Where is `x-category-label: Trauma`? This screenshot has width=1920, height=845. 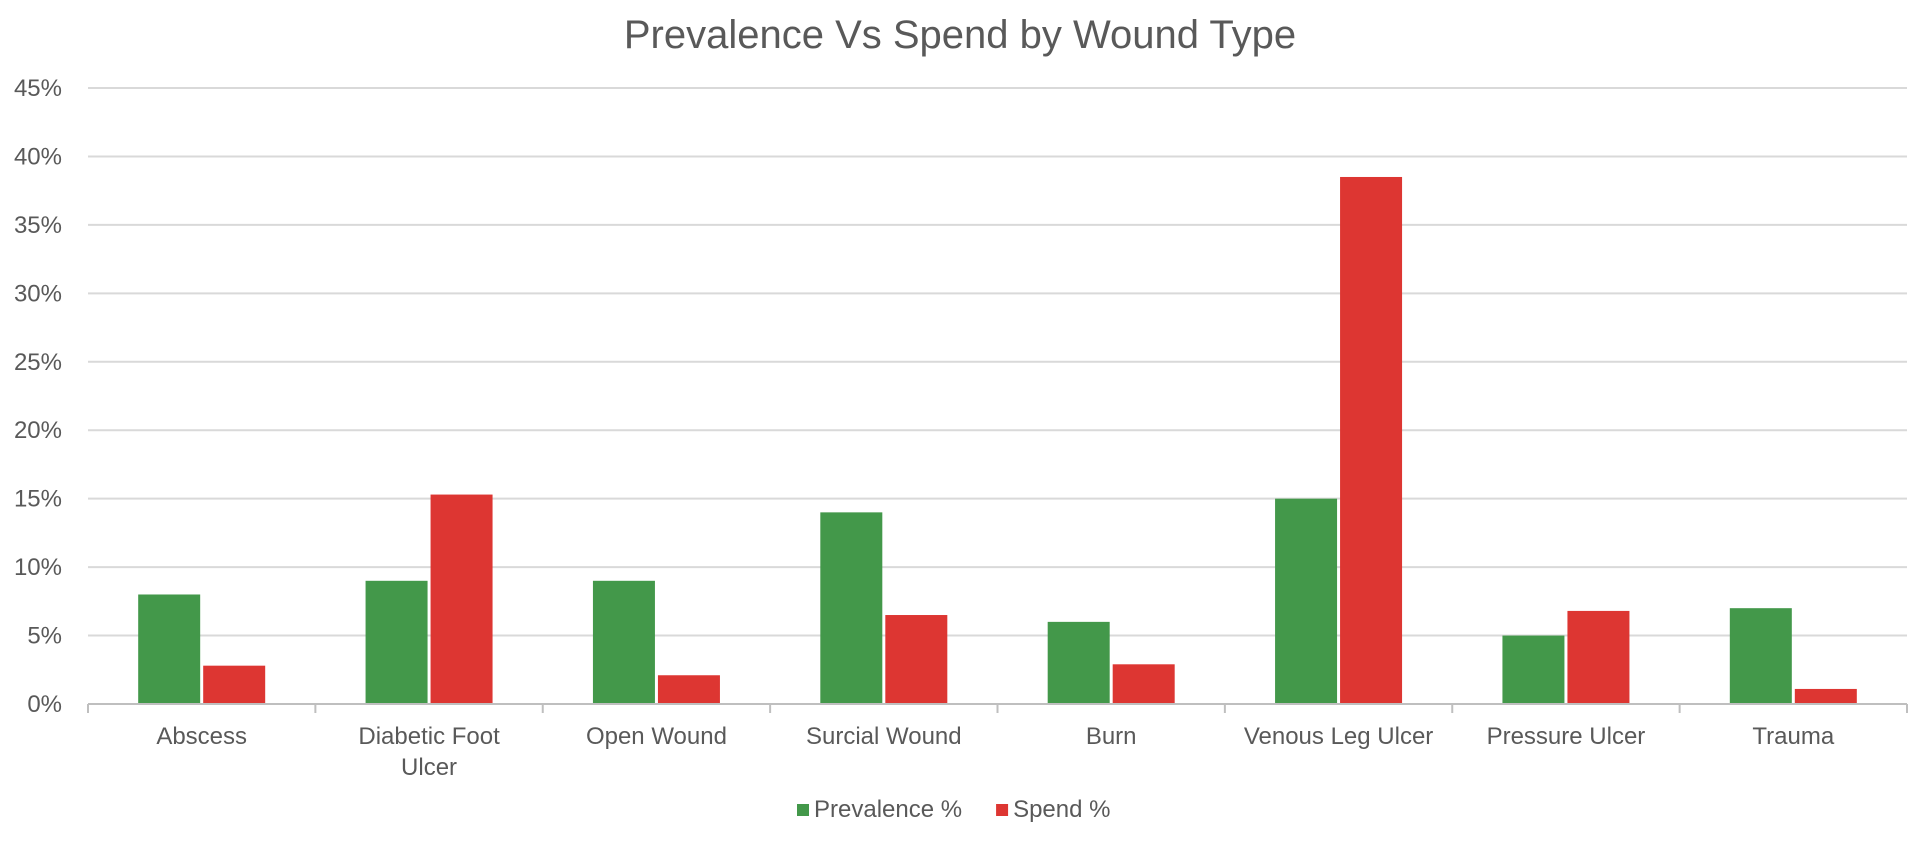
x-category-label: Trauma is located at coordinates (1793, 736).